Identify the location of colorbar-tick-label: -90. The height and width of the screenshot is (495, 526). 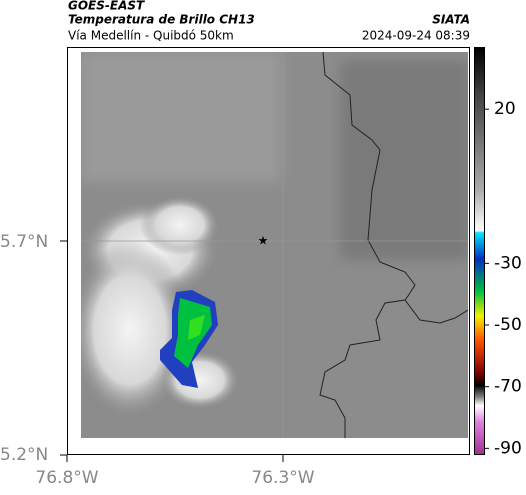
(508, 448).